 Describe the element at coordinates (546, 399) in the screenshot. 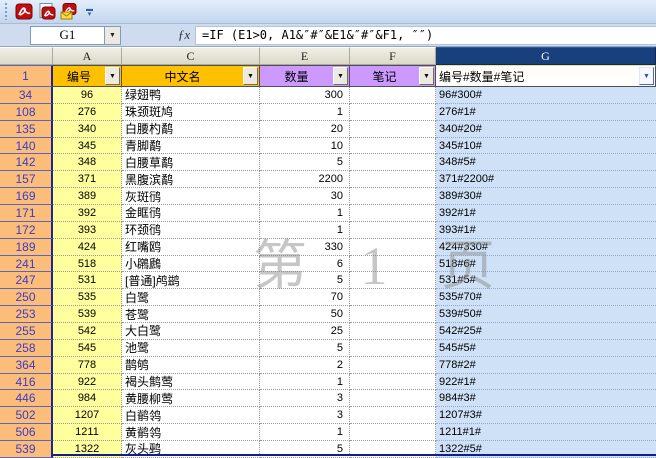

I see `cell-combined: 984#3#` at that location.